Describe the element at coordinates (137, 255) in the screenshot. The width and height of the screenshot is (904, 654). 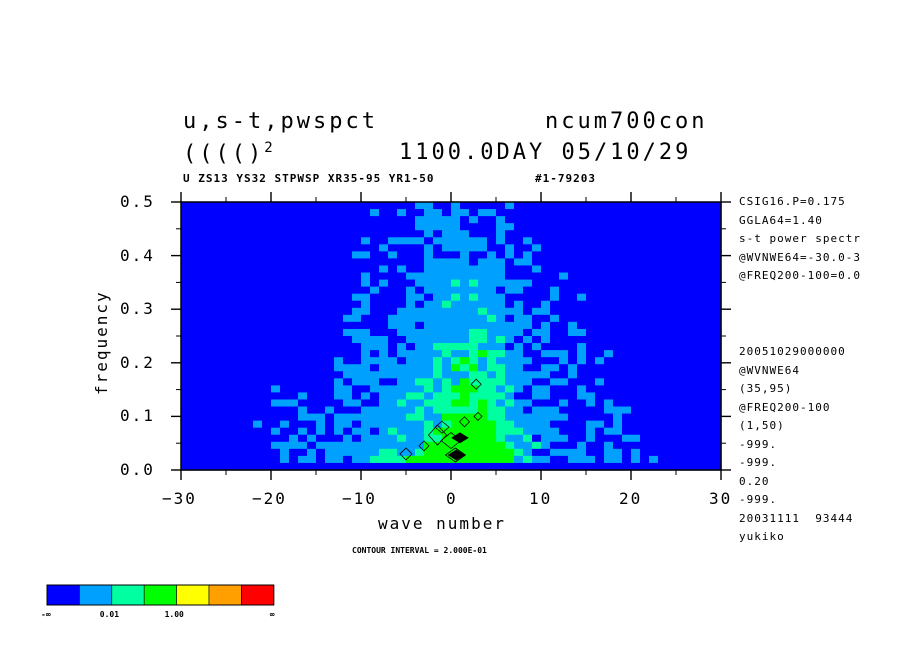
I see `y-tick-label: 0.4` at that location.